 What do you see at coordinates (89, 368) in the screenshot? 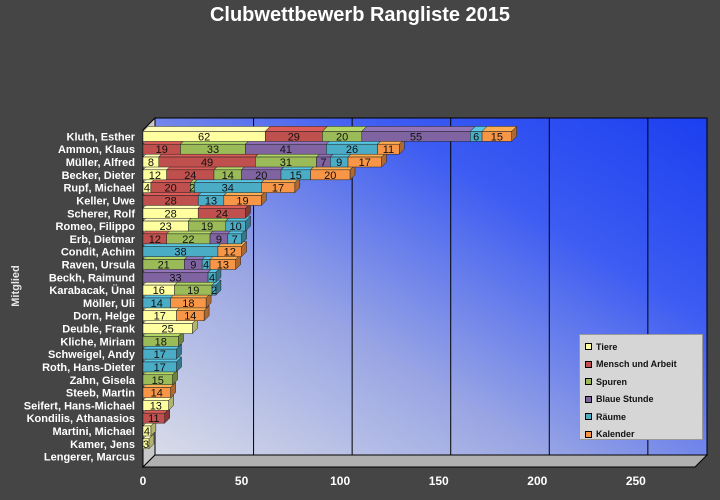
I see `y-tick-label: Roth, Hans-Dieter` at bounding box center [89, 368].